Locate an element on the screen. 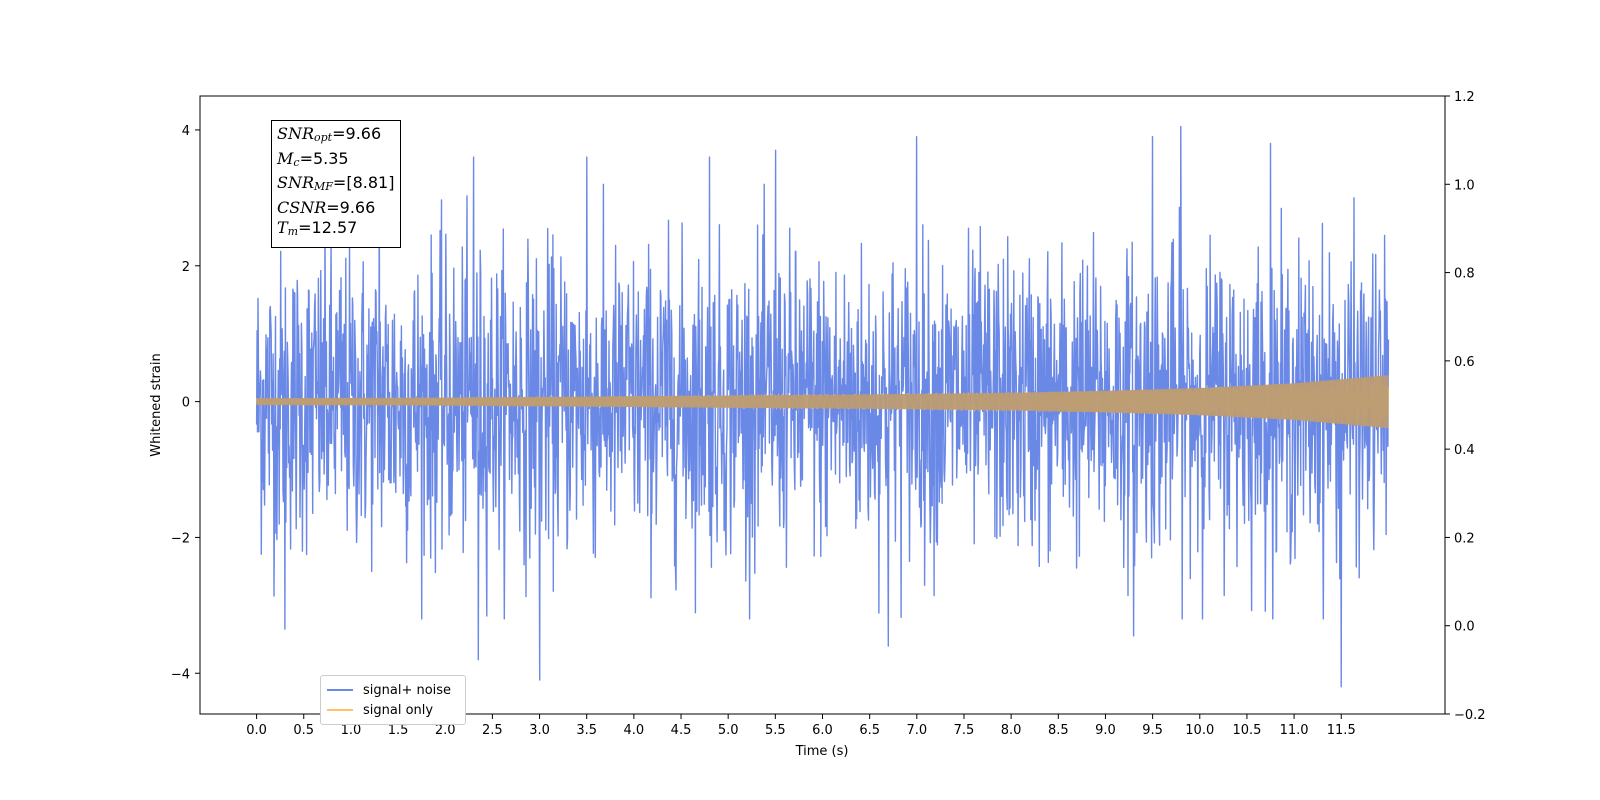 The height and width of the screenshot is (800, 1600). y2-tick-label: 1.0 is located at coordinates (1464, 185).